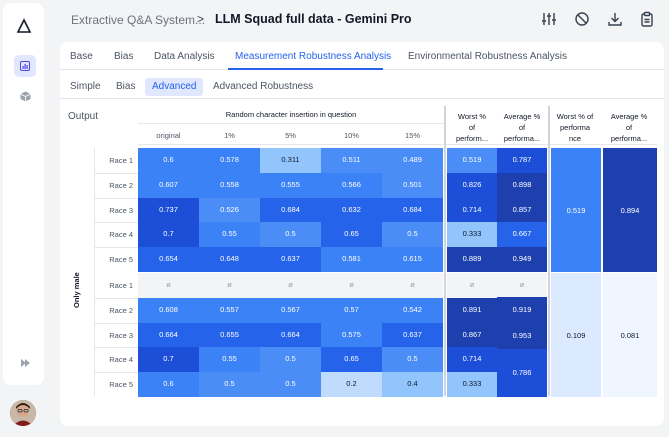  I want to click on tab-environmental-robustness: Environmental Robustness Analysis, so click(487, 56).